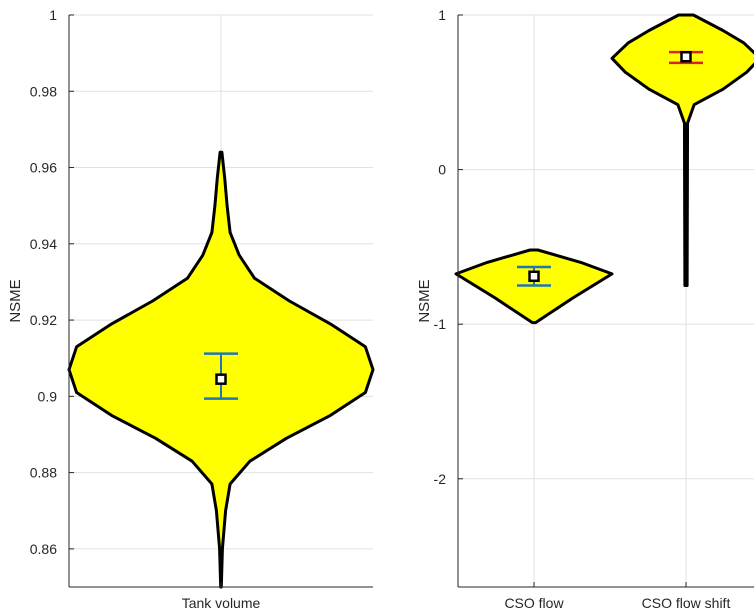 The image size is (754, 616). I want to click on y-tick-label: 0.92, so click(43, 320).